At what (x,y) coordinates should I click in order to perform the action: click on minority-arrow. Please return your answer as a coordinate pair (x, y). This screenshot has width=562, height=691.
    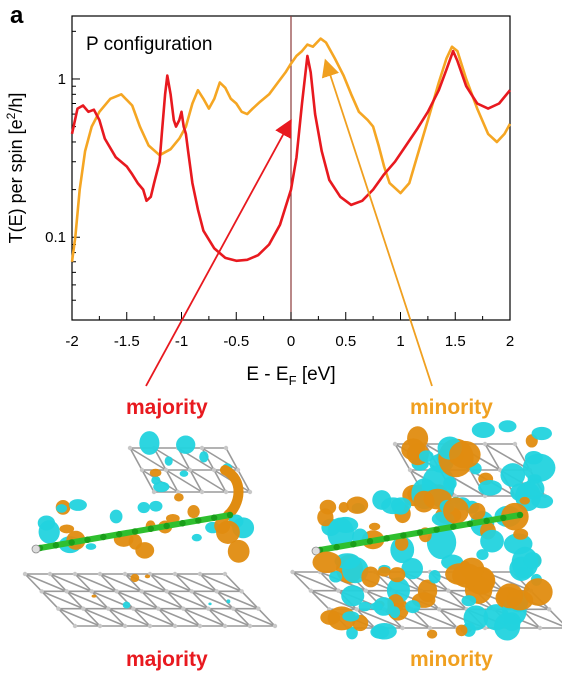
    Looking at the image, I should click on (377, 222).